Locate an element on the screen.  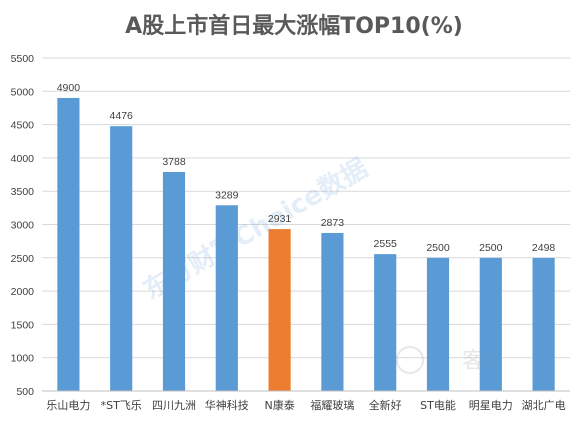
data-label: 3788 is located at coordinates (174, 162).